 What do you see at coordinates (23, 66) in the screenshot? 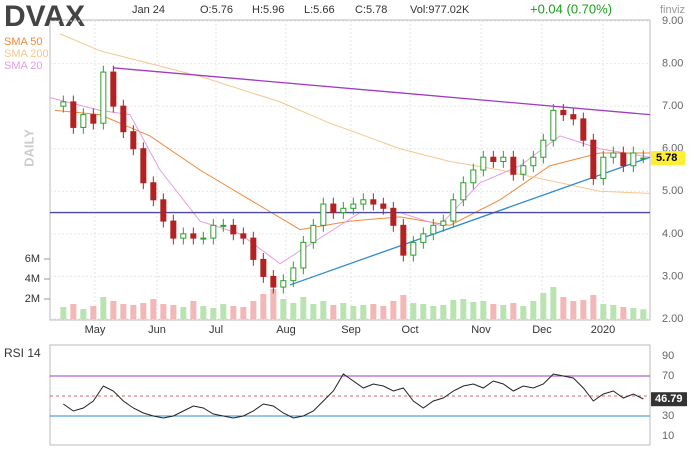
I see `legend-entry: SMA 20` at bounding box center [23, 66].